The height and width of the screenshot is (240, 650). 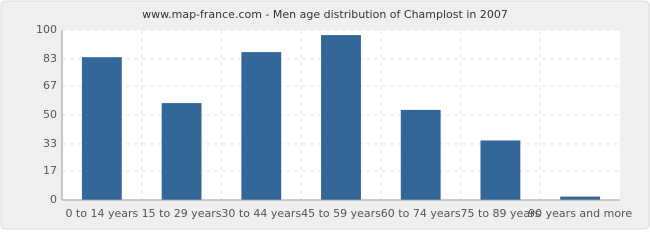 I want to click on x-tick-label: 15 to 29 years, so click(x=182, y=213).